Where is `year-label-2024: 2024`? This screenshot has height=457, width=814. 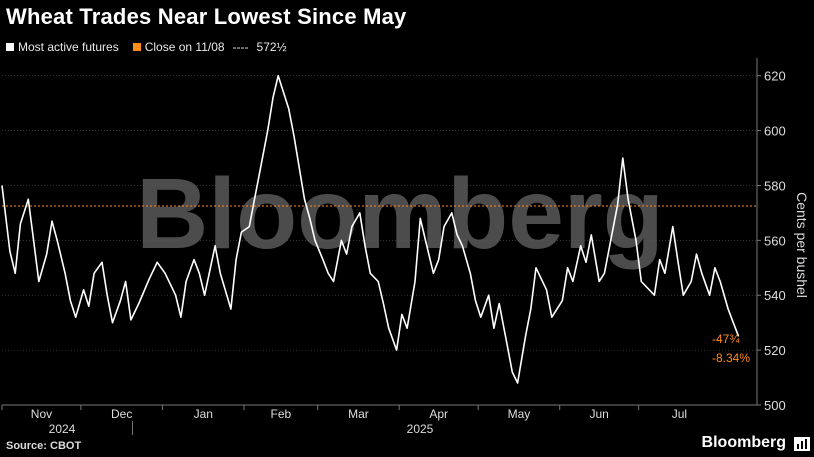 year-label-2024: 2024 is located at coordinates (62, 429).